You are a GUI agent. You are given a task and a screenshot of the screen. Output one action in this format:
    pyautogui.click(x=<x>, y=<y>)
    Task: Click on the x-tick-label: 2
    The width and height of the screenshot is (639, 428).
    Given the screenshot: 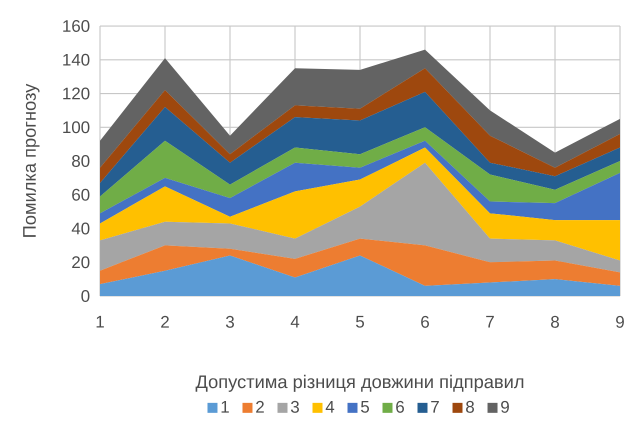 What is the action you would take?
    pyautogui.click(x=165, y=322)
    